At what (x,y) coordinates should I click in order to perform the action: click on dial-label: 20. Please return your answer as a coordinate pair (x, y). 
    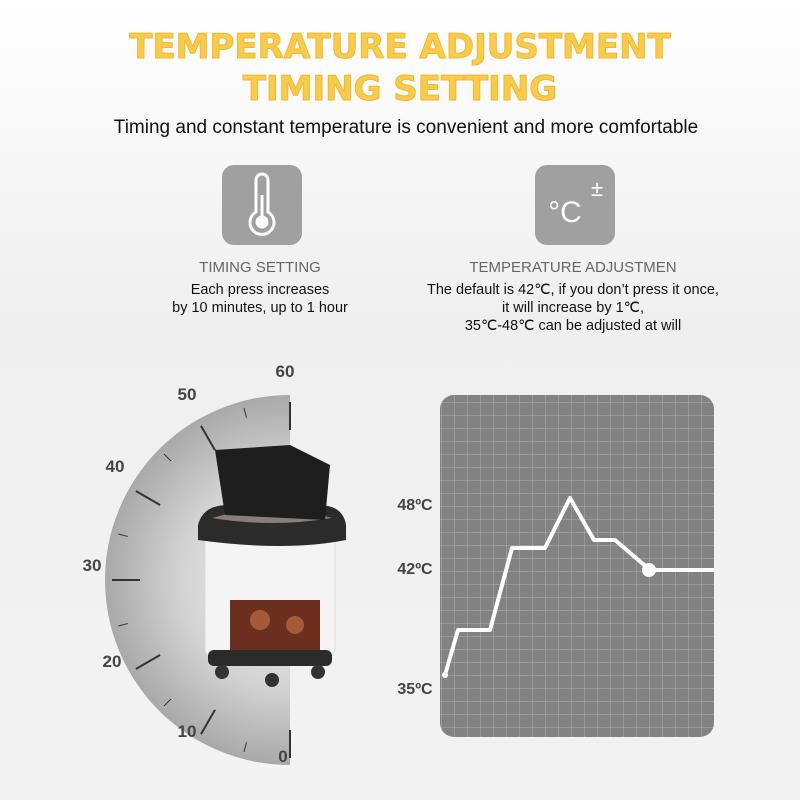
    Looking at the image, I should click on (112, 661).